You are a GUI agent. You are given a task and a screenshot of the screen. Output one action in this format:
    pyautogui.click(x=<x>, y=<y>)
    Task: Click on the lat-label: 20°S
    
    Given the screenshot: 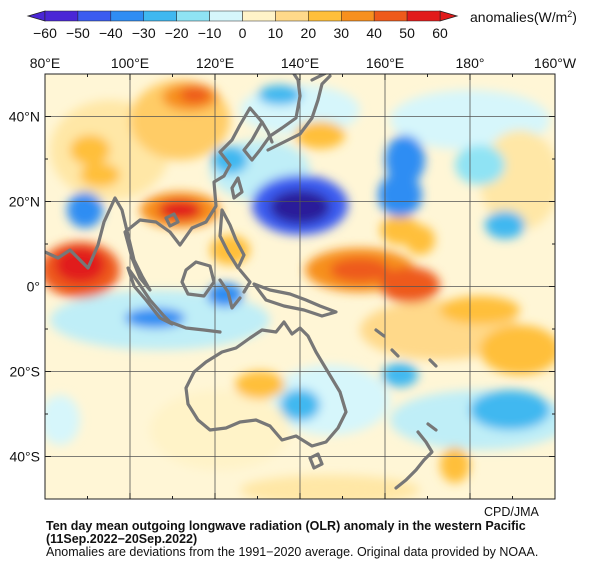 What is the action you would take?
    pyautogui.click(x=24, y=372)
    